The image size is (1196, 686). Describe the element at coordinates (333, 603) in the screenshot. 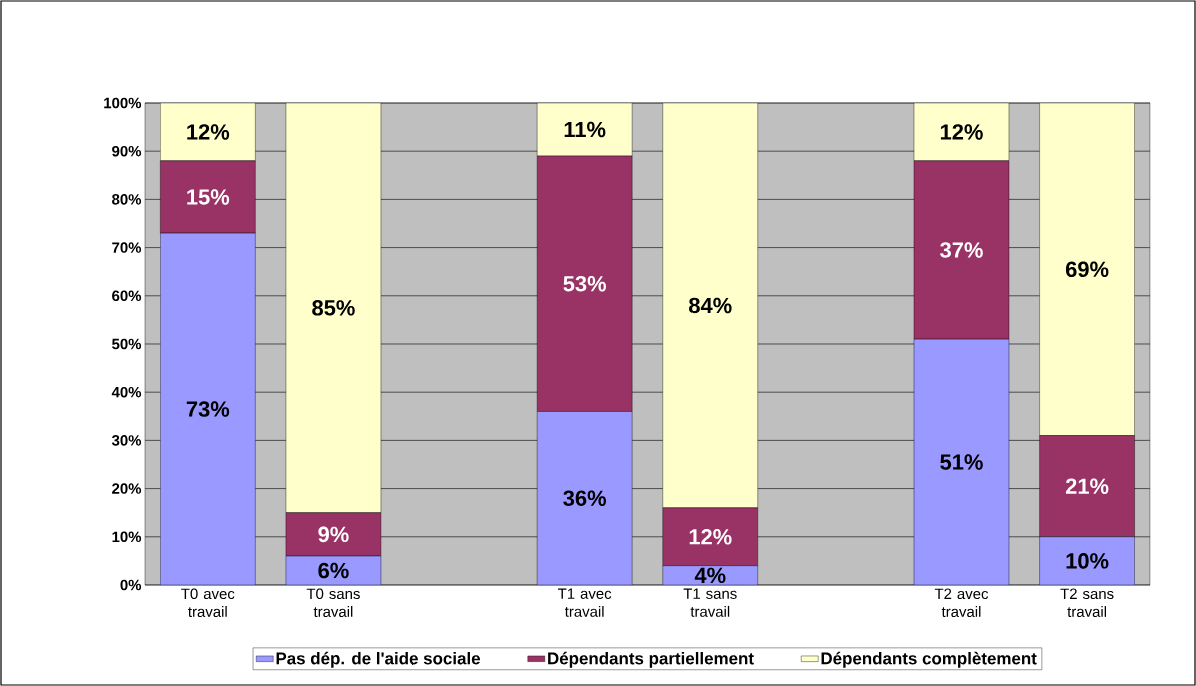

I see `x-tick-label: T0 sans travail` at that location.